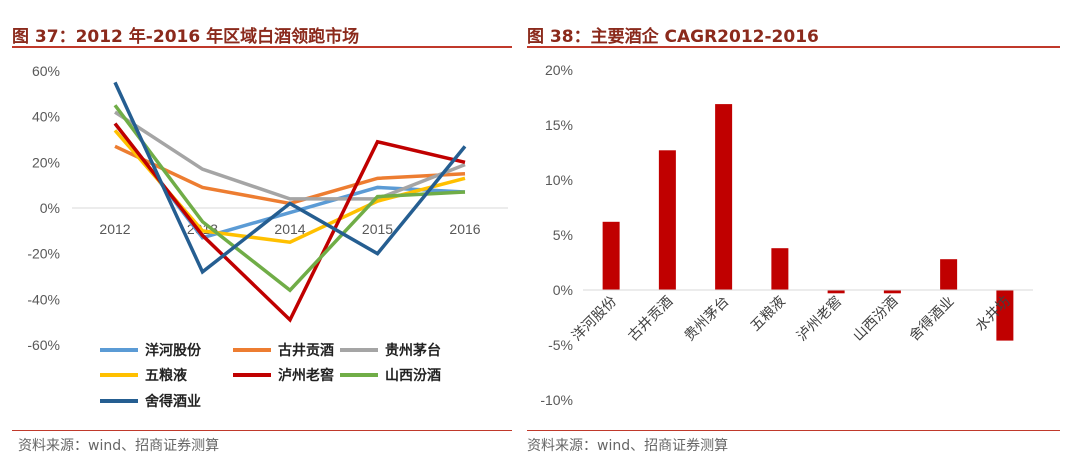  What do you see at coordinates (377, 229) in the screenshot?
I see `x-tick-label: 2015` at bounding box center [377, 229].